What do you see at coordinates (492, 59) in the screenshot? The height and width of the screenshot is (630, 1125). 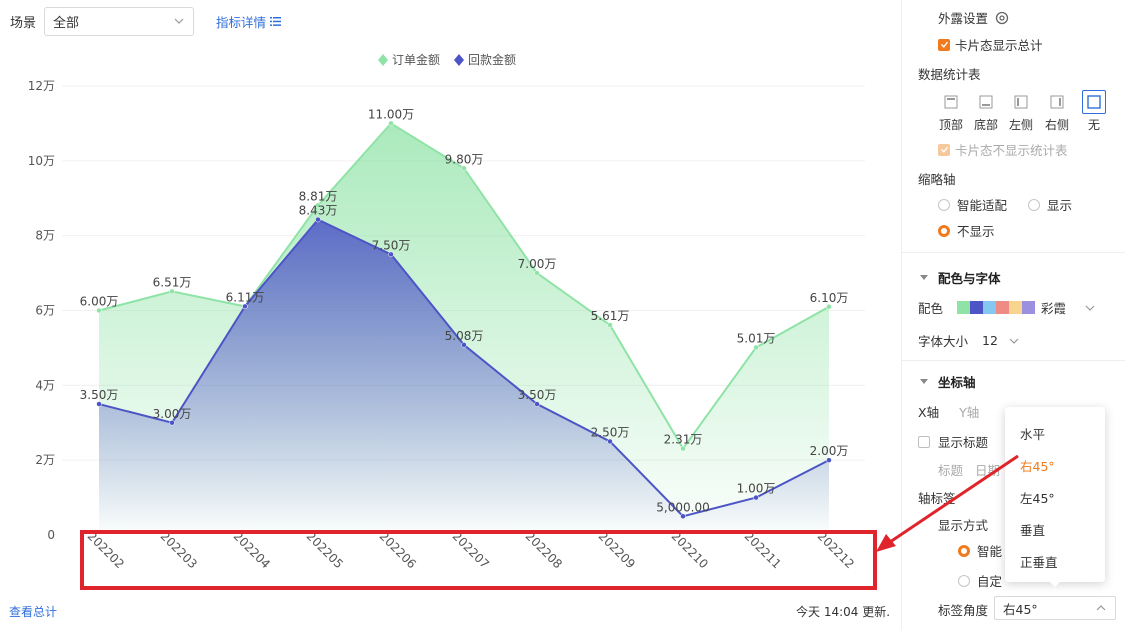 I see `legend-label: 回款金额` at bounding box center [492, 59].